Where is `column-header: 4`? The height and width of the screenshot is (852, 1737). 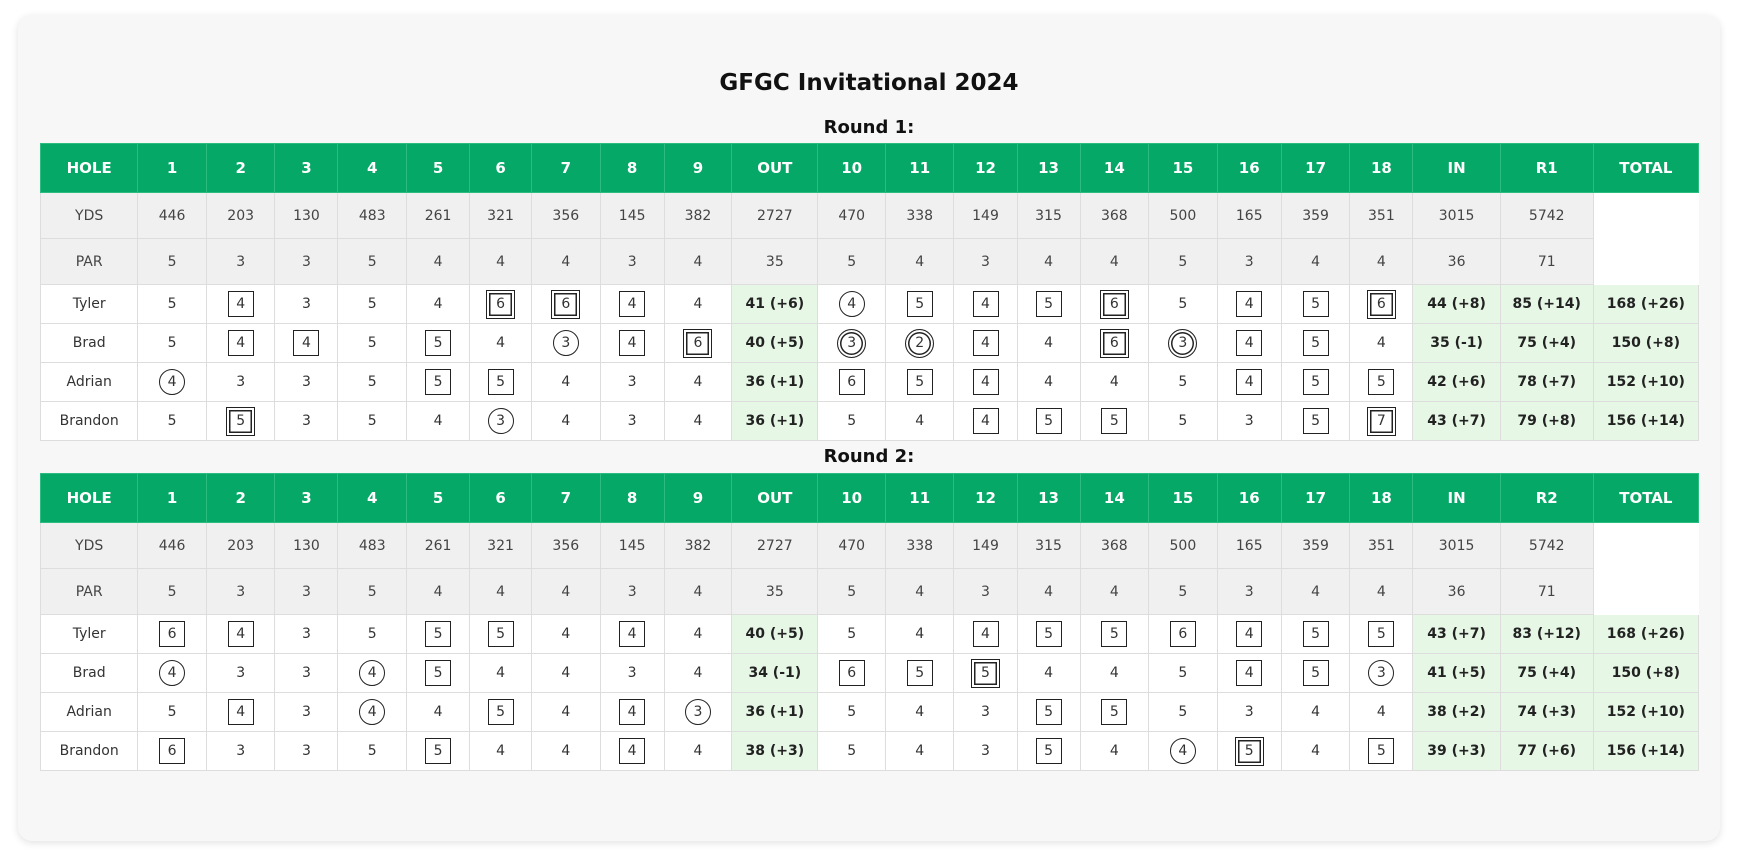
column-header: 4 is located at coordinates (372, 498).